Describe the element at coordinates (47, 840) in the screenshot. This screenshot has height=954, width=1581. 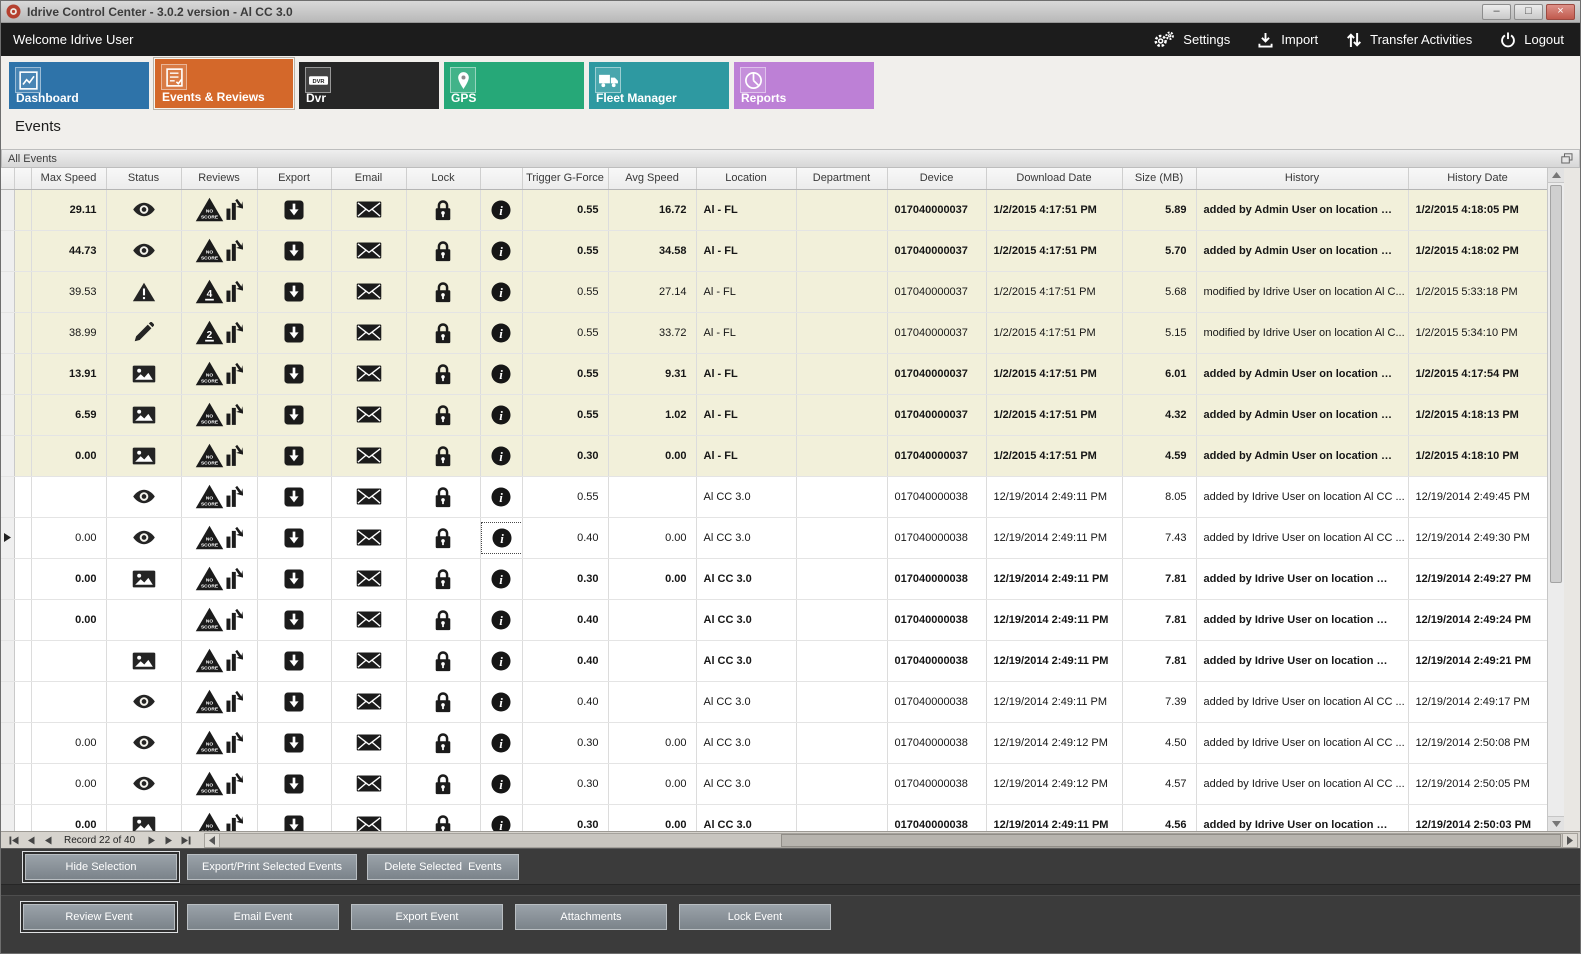
I see `nav-prev-button` at that location.